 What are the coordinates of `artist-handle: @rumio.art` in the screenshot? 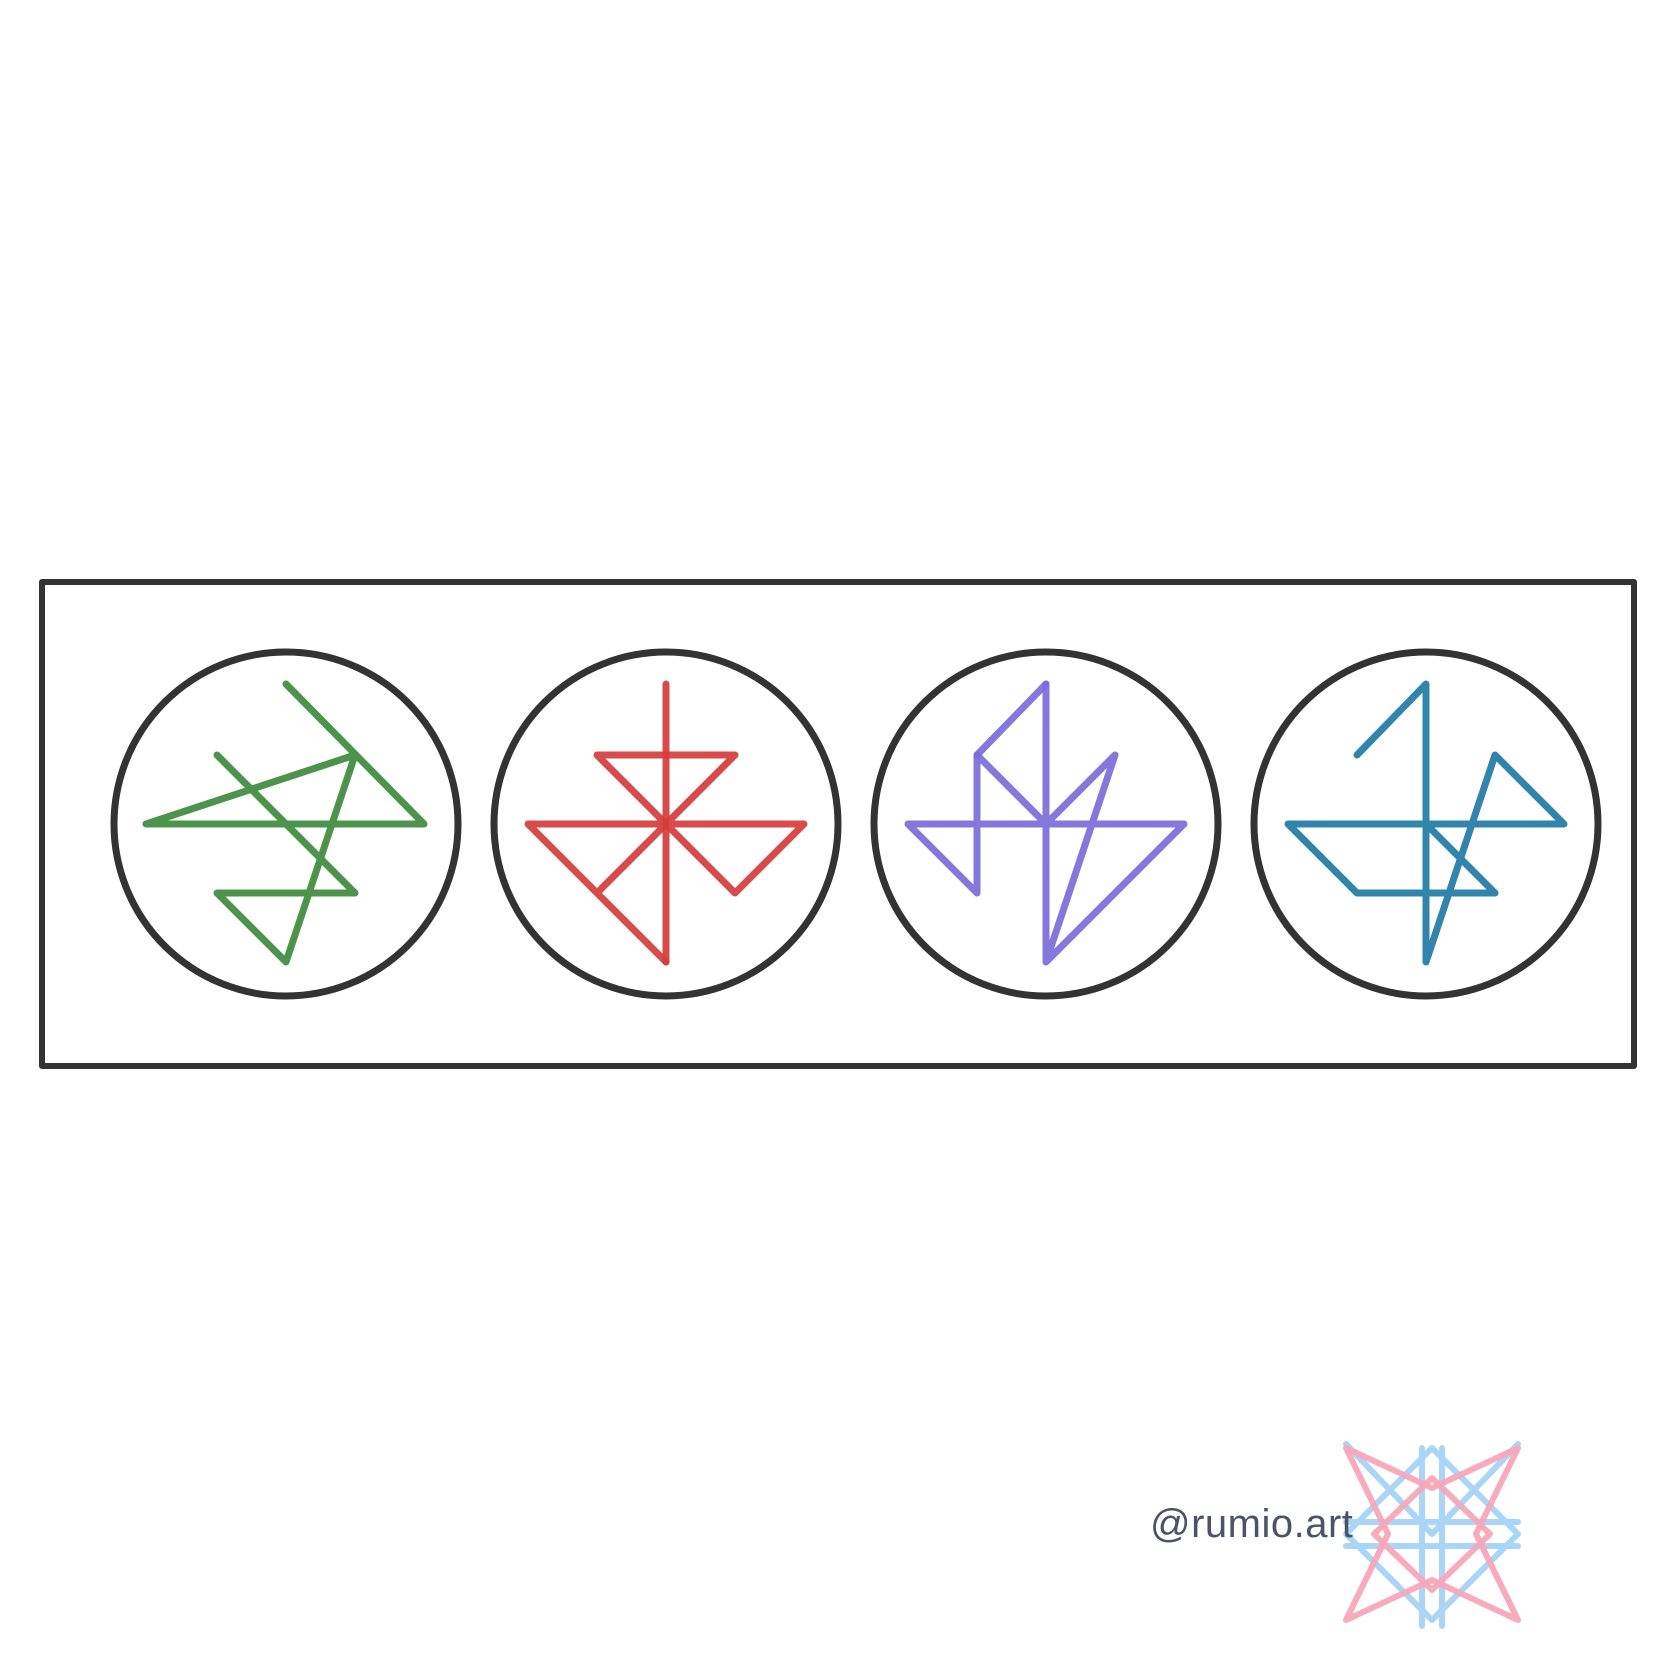 It's located at (1252, 1524).